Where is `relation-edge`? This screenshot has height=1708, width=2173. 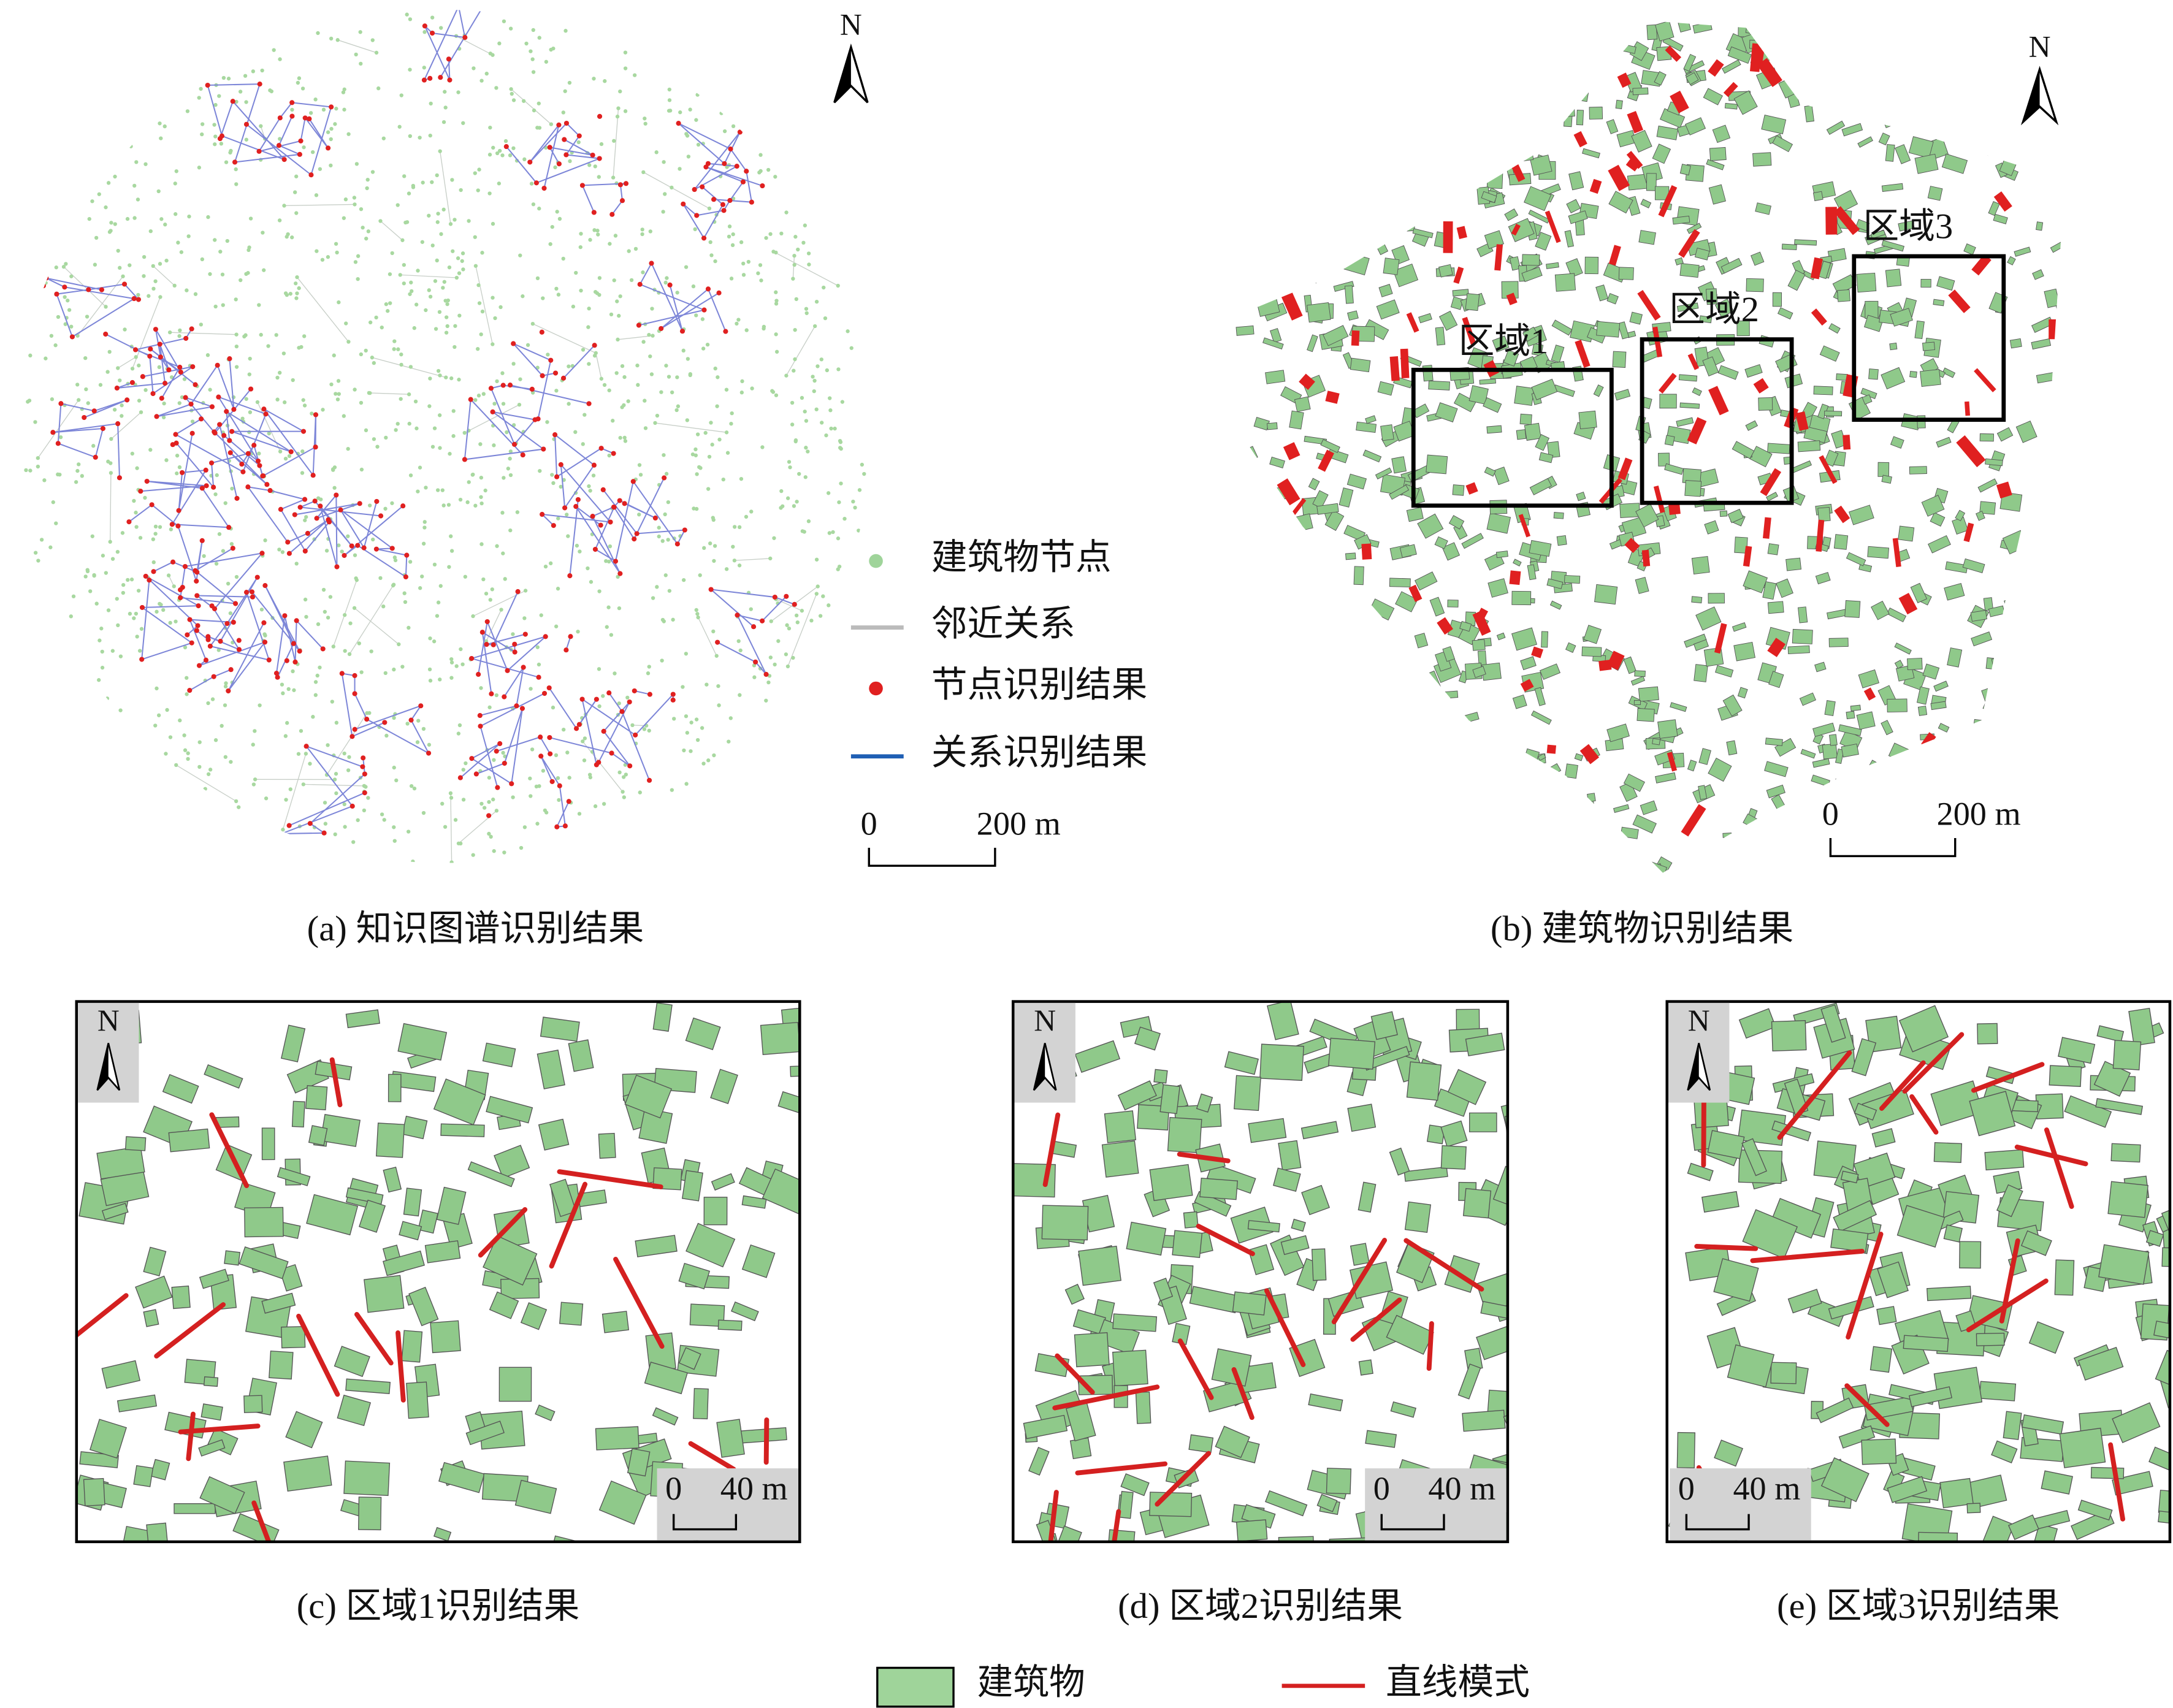 relation-edge is located at coordinates (474, 46).